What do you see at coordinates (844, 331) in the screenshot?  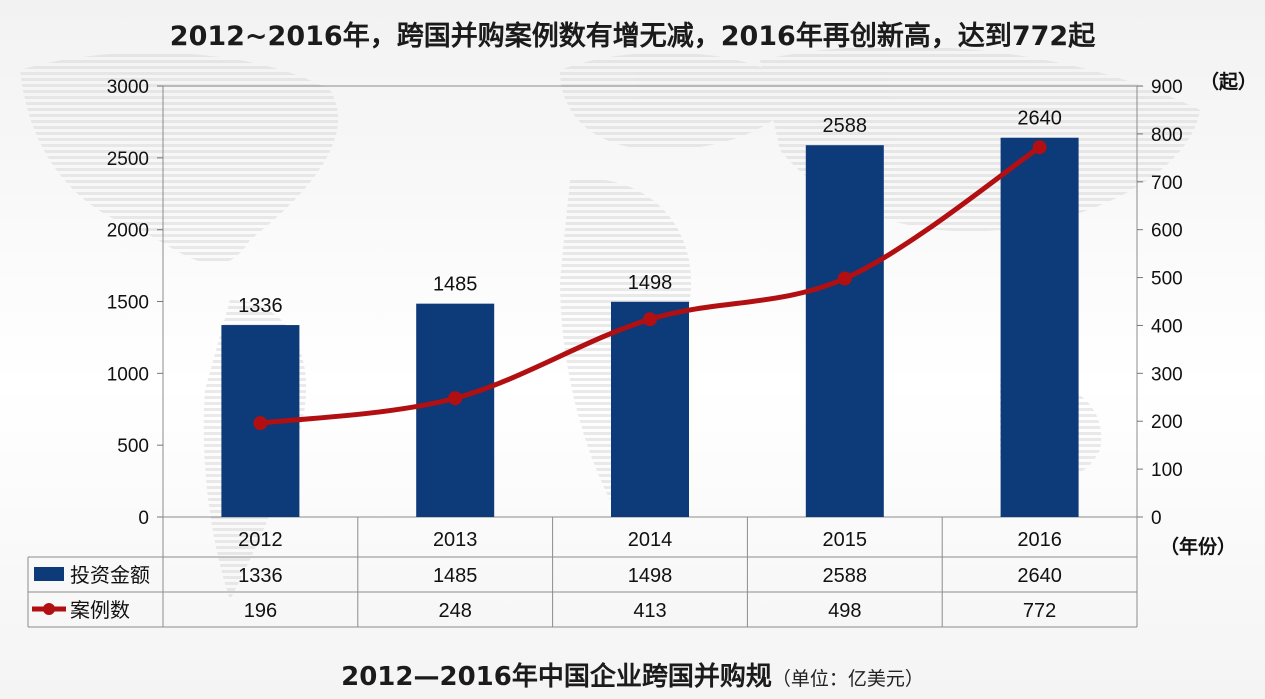 I see `bar-2015` at bounding box center [844, 331].